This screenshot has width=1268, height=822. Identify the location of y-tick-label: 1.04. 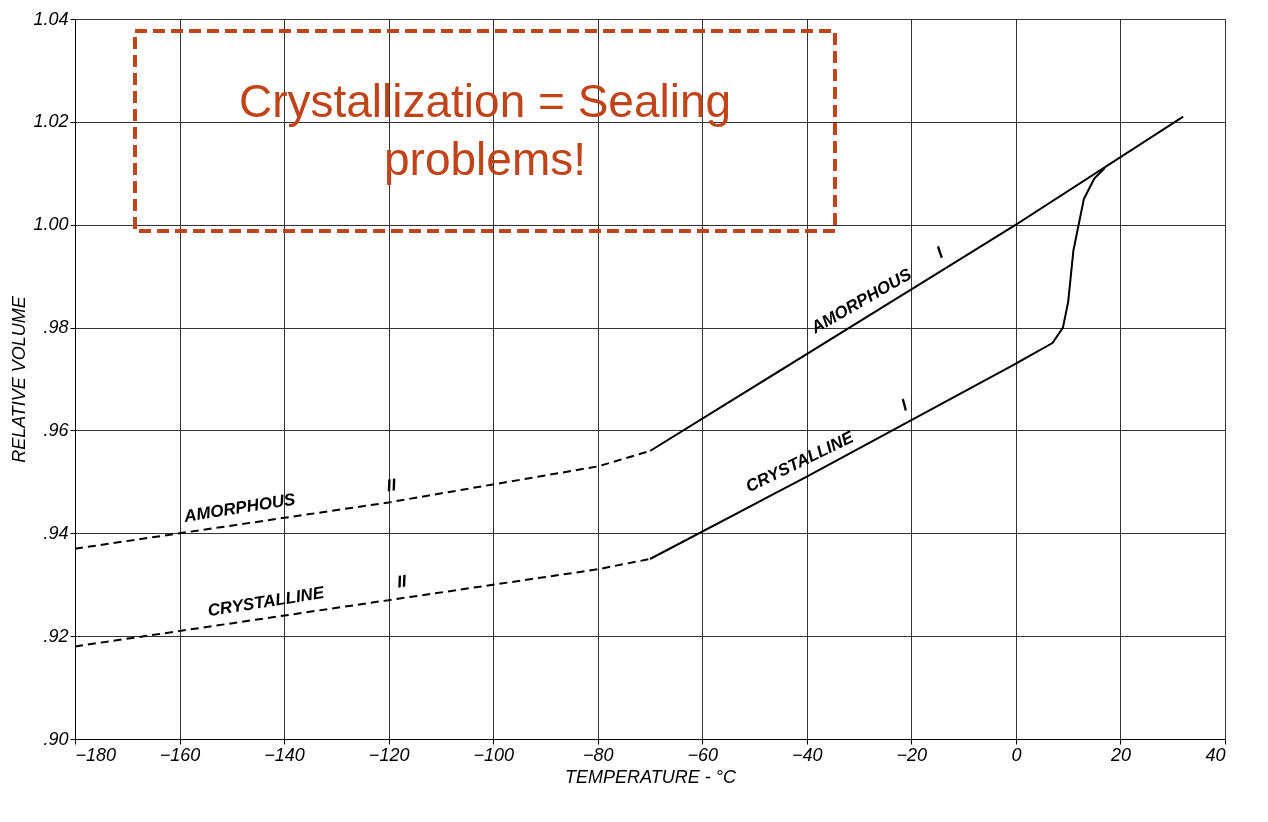
(51, 18).